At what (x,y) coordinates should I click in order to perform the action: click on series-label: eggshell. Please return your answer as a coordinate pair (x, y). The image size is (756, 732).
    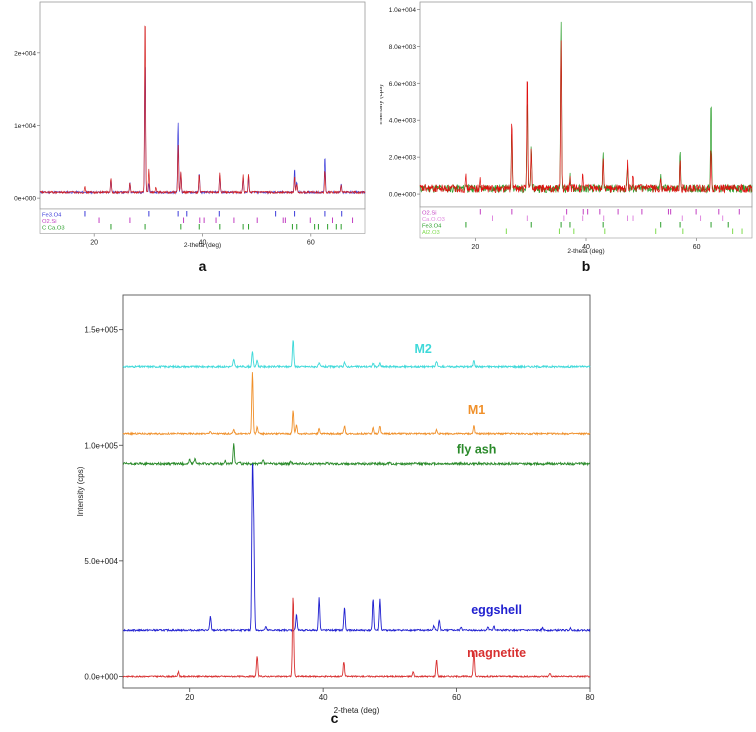
    Looking at the image, I should click on (496, 610).